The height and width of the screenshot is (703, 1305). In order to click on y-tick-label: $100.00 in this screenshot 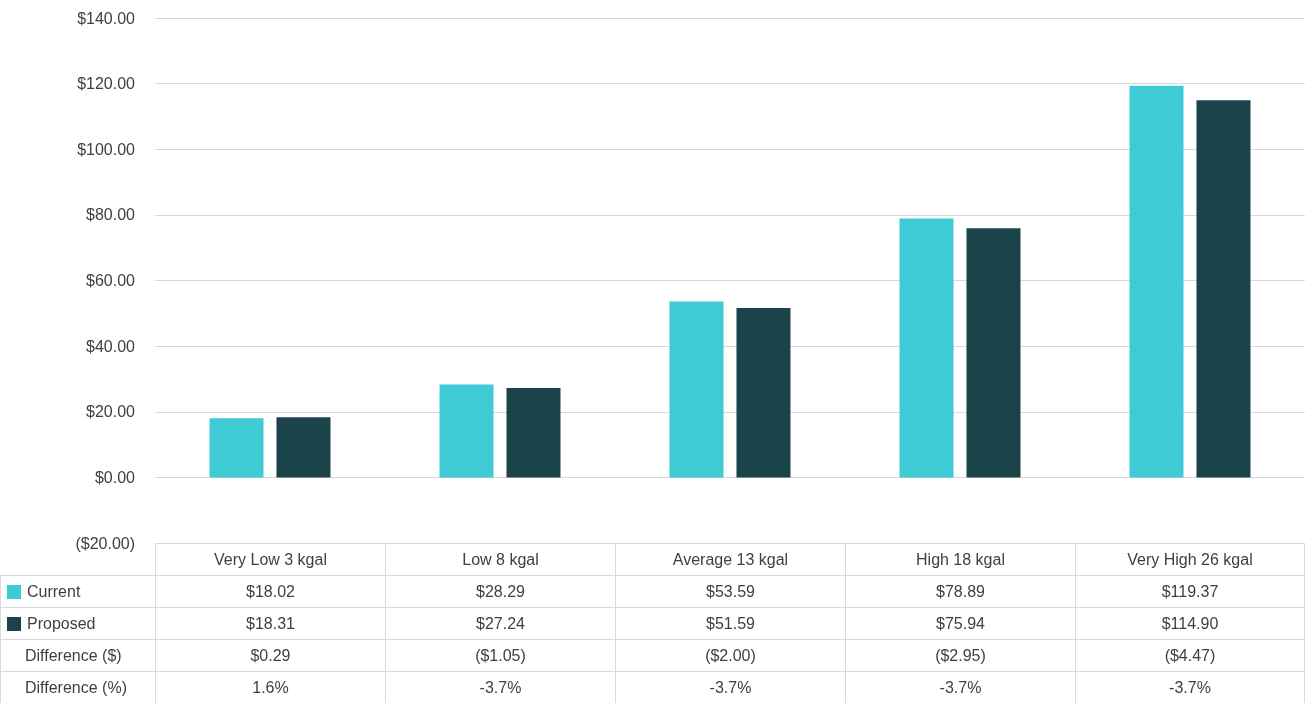, I will do `click(106, 149)`.